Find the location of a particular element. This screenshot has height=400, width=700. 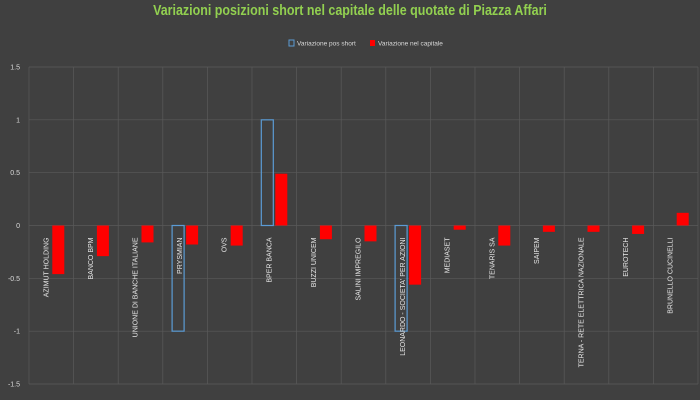

category-label: AZIMUT HOLDING is located at coordinates (46, 268).